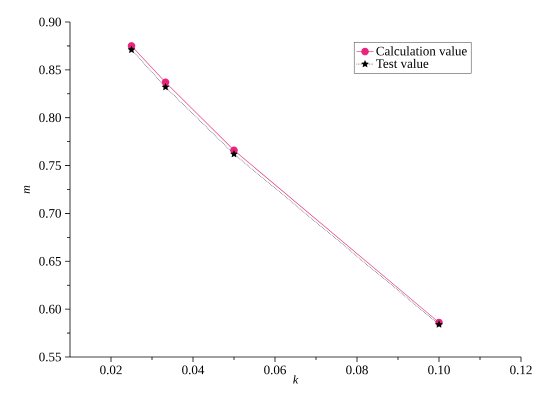 This screenshot has height=405, width=534. I want to click on x-tick-label: 0.02, so click(111, 370).